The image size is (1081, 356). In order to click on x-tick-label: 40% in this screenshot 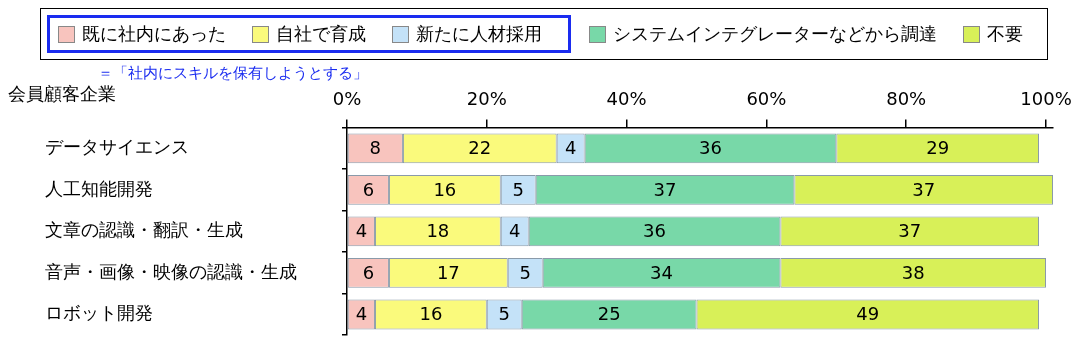, I will do `click(626, 99)`.